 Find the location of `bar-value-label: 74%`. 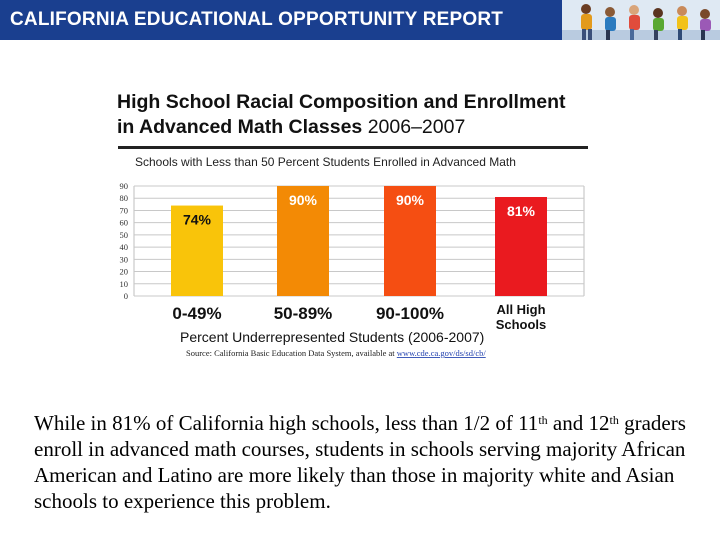

bar-value-label: 74% is located at coordinates (197, 220).